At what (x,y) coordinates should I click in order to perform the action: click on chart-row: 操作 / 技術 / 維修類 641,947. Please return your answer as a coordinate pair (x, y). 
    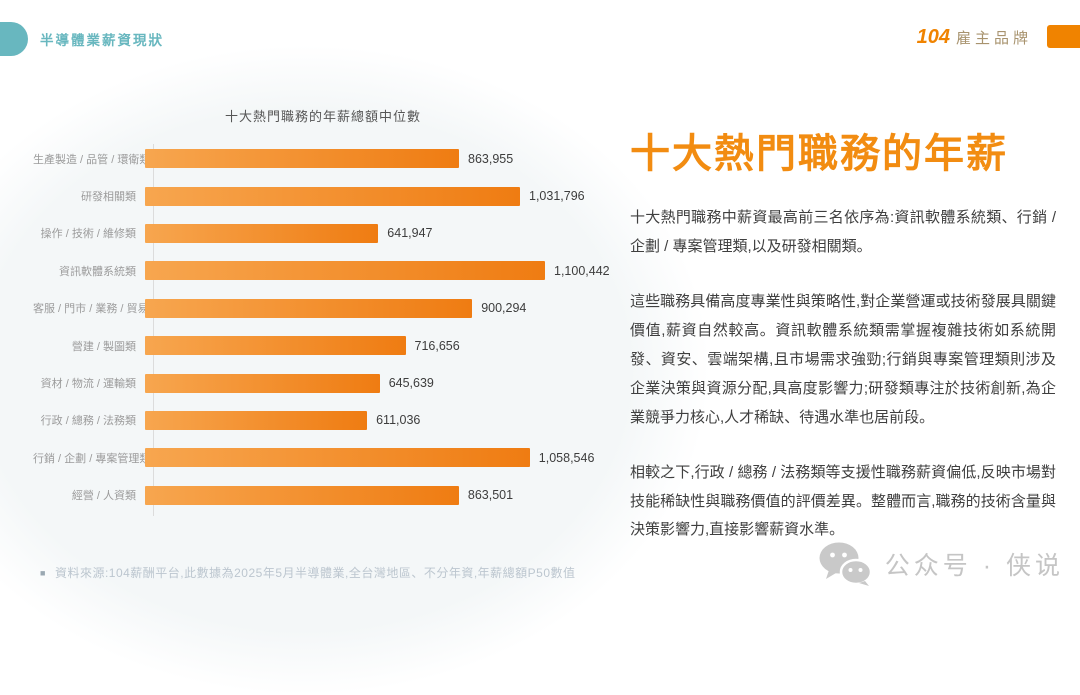
    Looking at the image, I should click on (320, 233).